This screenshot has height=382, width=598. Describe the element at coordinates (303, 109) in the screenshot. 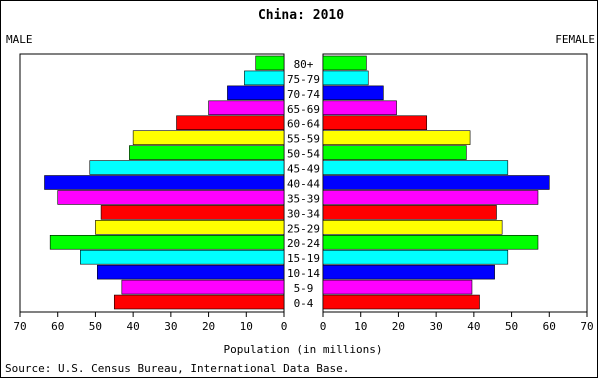

I see `age-label-65-69: 65-69` at that location.